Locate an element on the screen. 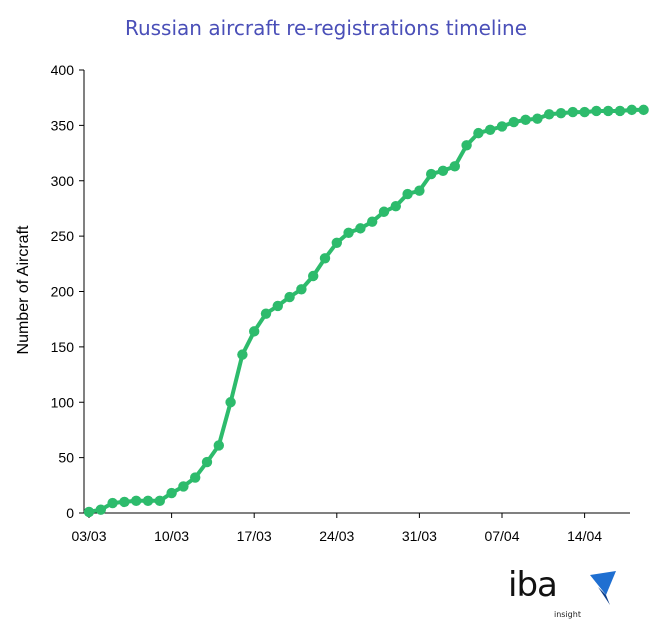 The height and width of the screenshot is (631, 652). y-tick-label: 100 is located at coordinates (63, 402).